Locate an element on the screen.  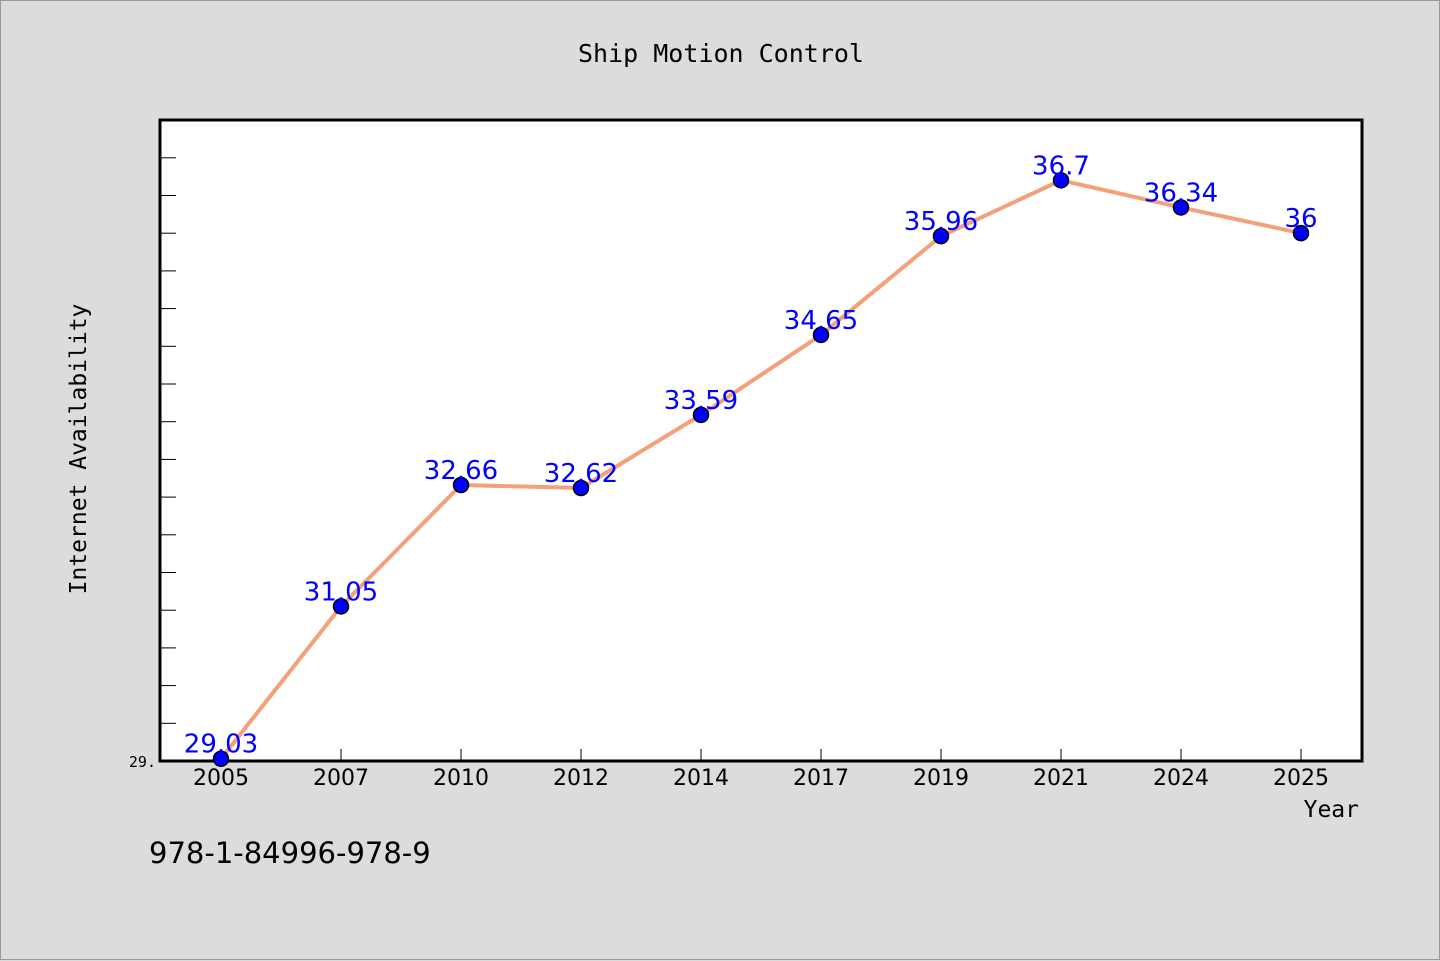
data-label: 35.96 is located at coordinates (941, 222).